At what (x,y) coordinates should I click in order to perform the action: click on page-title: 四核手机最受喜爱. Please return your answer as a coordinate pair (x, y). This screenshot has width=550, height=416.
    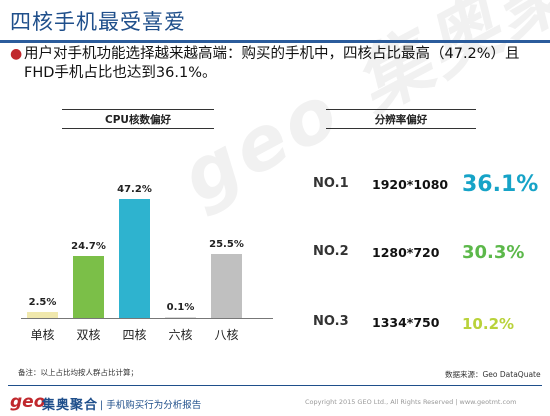
    Looking at the image, I should click on (98, 22).